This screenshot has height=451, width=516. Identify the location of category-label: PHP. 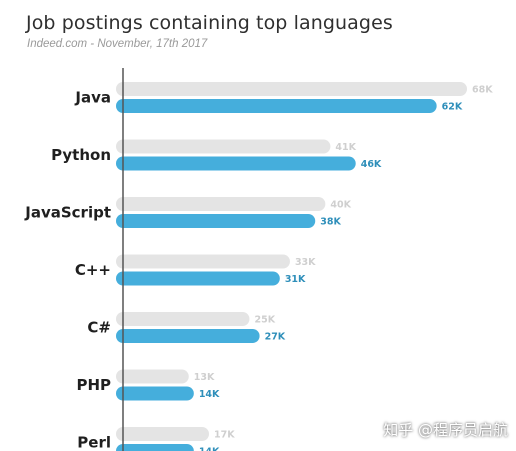
(93, 385).